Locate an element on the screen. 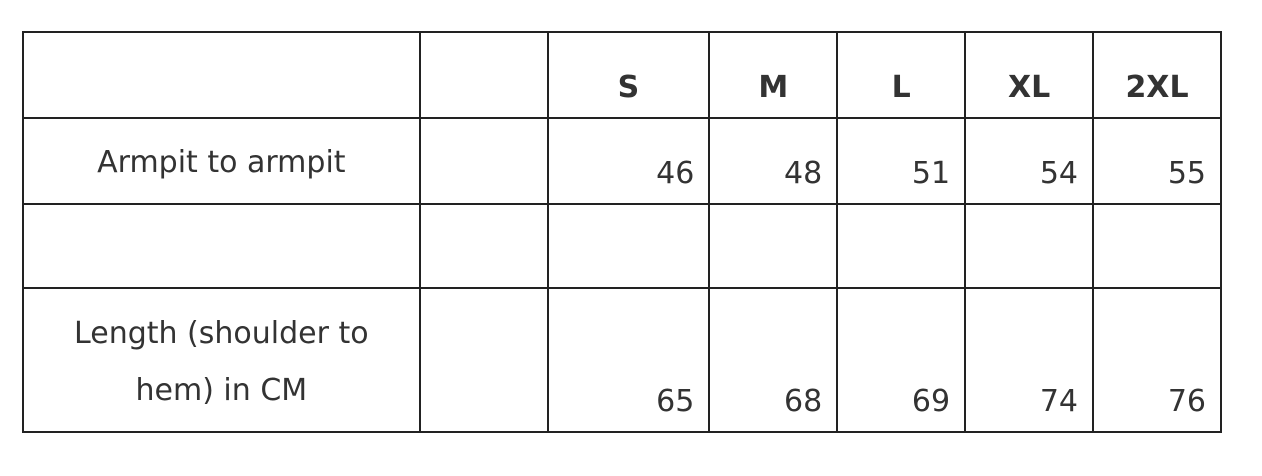 The height and width of the screenshot is (476, 1262). header-size-s: S is located at coordinates (628, 75).